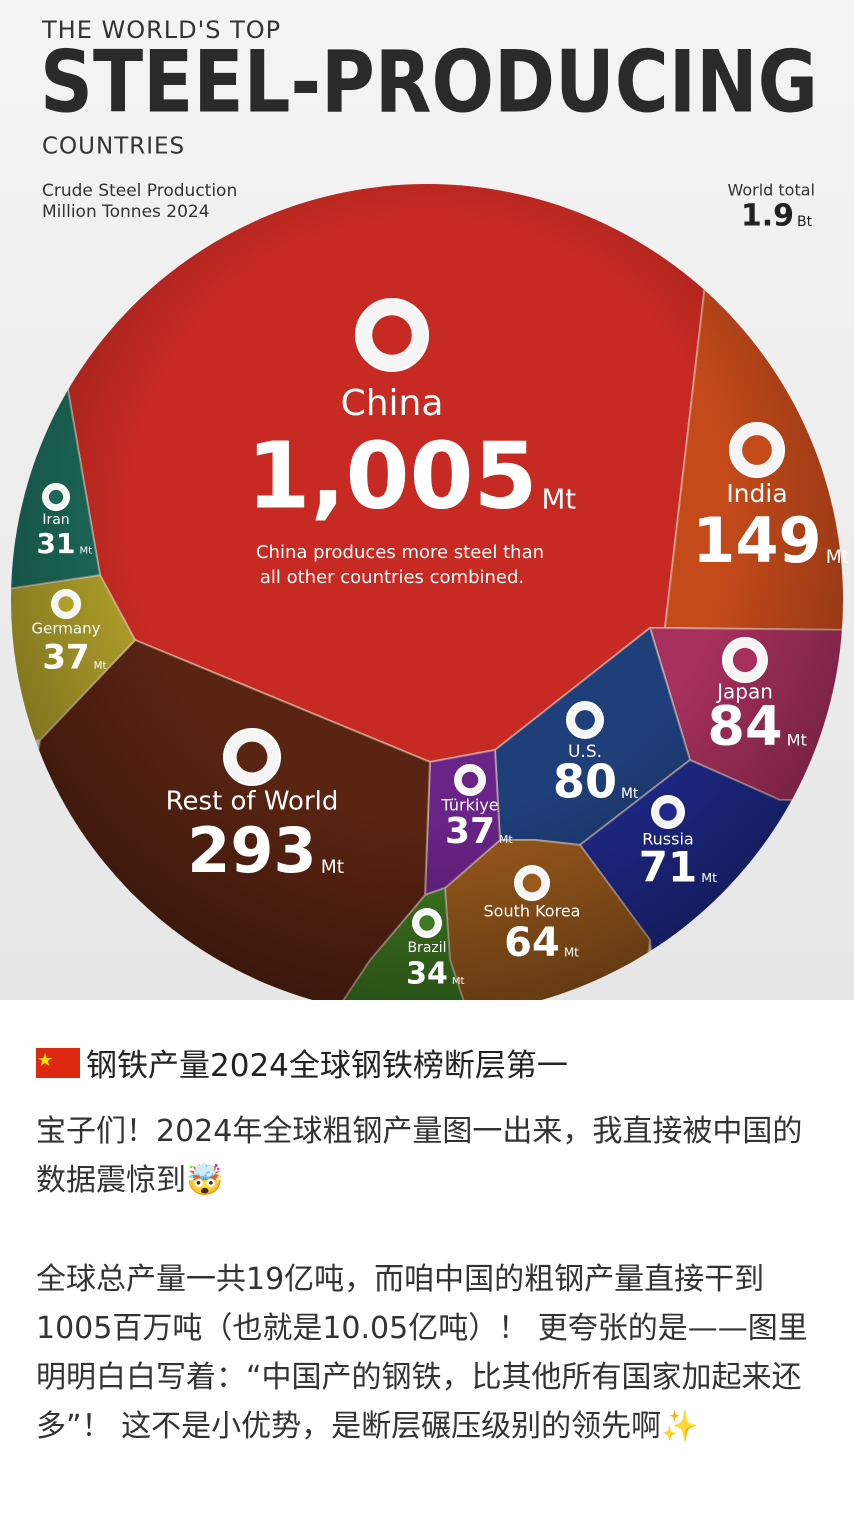 This screenshot has width=854, height=1517. I want to click on country-name: Brazil, so click(426, 948).